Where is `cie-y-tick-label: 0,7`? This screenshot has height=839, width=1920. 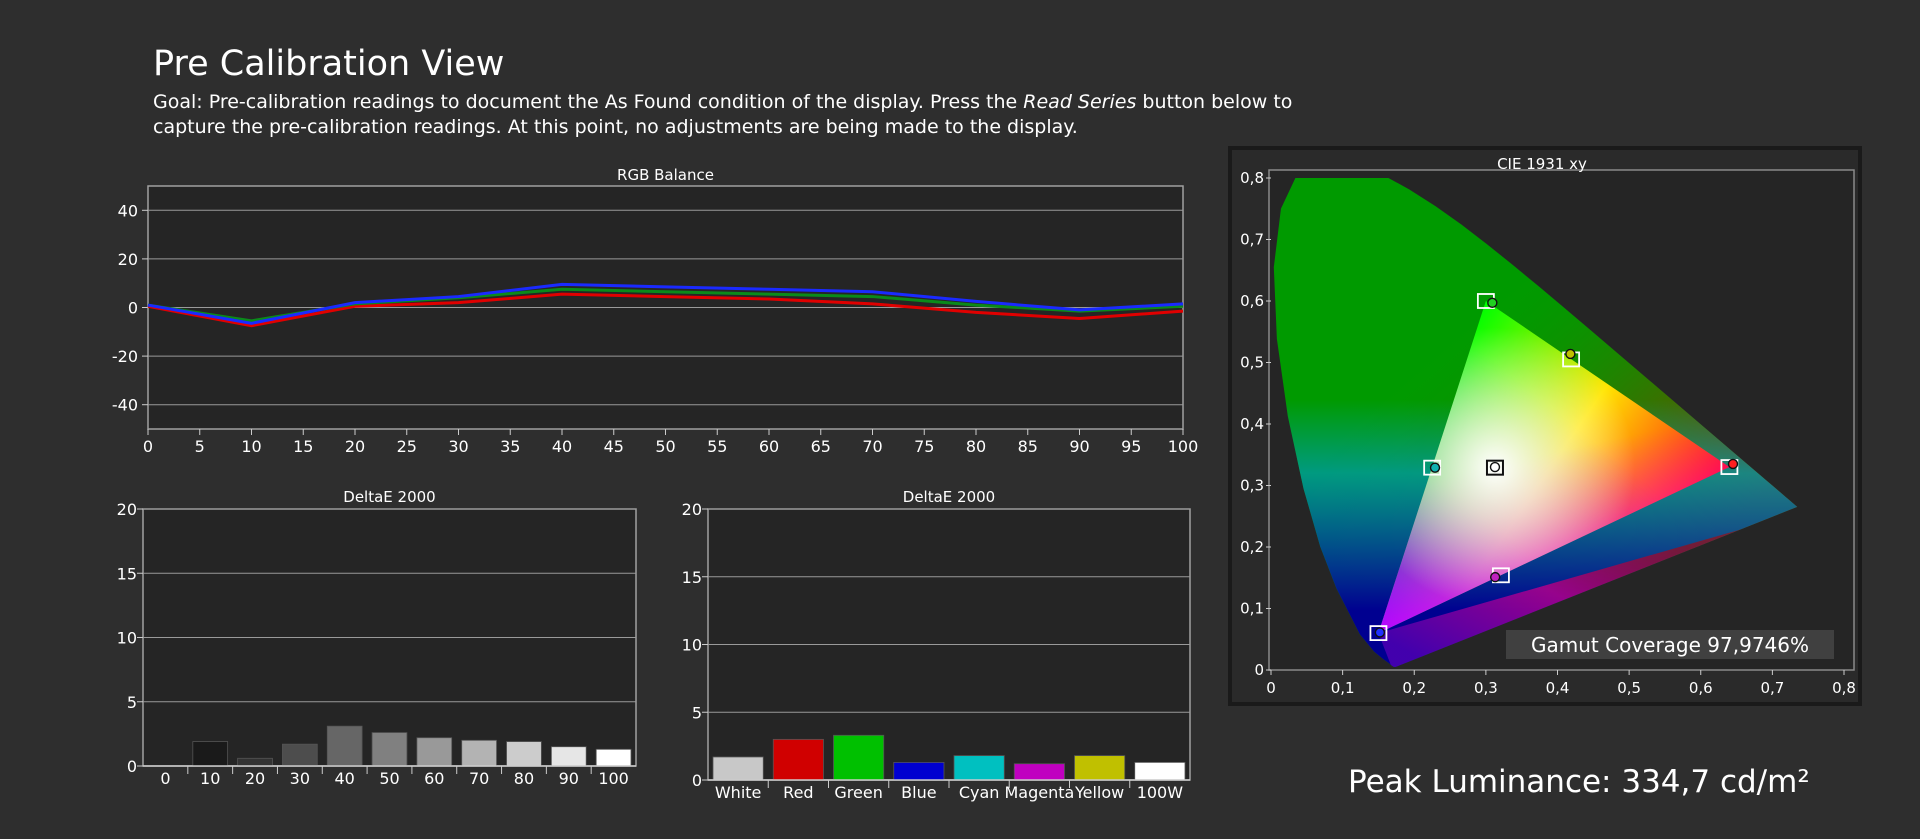
cie-y-tick-label: 0,7 is located at coordinates (1252, 240).